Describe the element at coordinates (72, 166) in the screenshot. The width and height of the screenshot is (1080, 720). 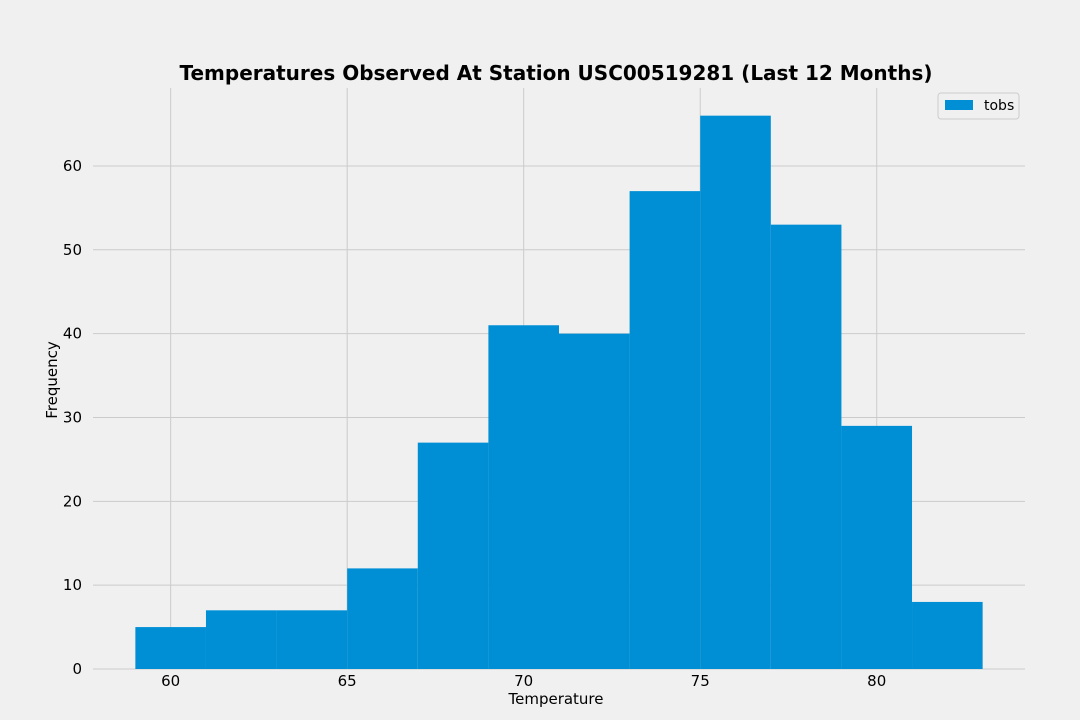
I see `y-tick-label: 60` at that location.